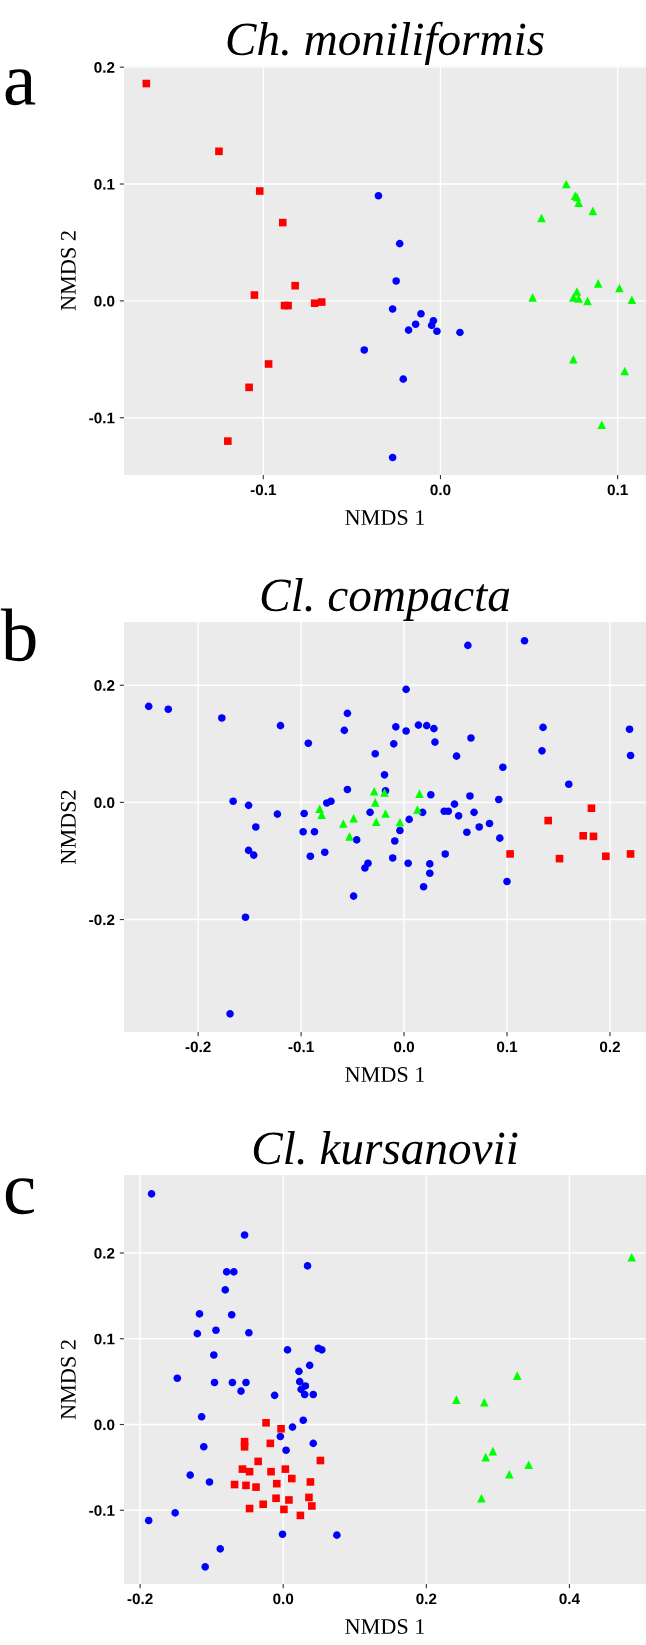  Describe the element at coordinates (569, 1599) in the screenshot. I see `x-tick-label: 0.4` at that location.